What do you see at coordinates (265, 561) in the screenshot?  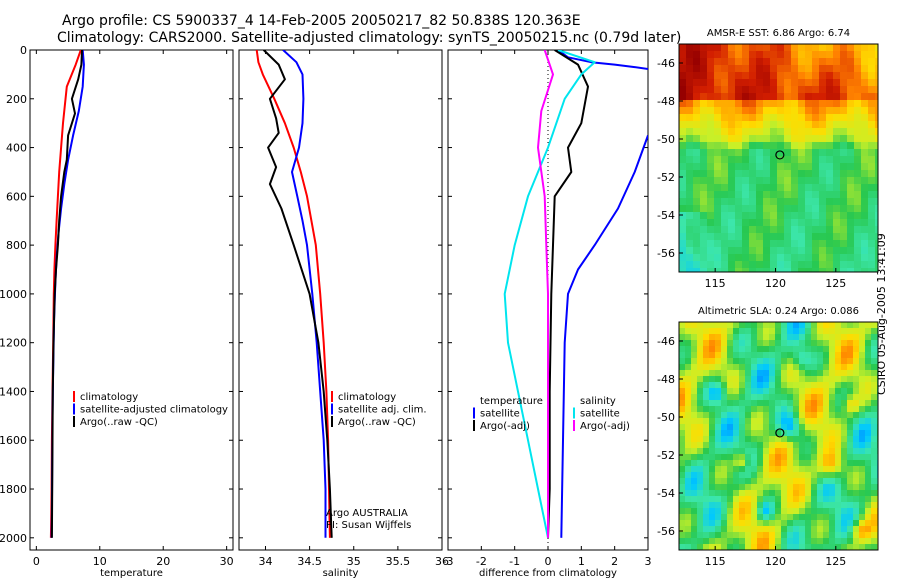 I see `x-tick-label: 34` at bounding box center [265, 561].